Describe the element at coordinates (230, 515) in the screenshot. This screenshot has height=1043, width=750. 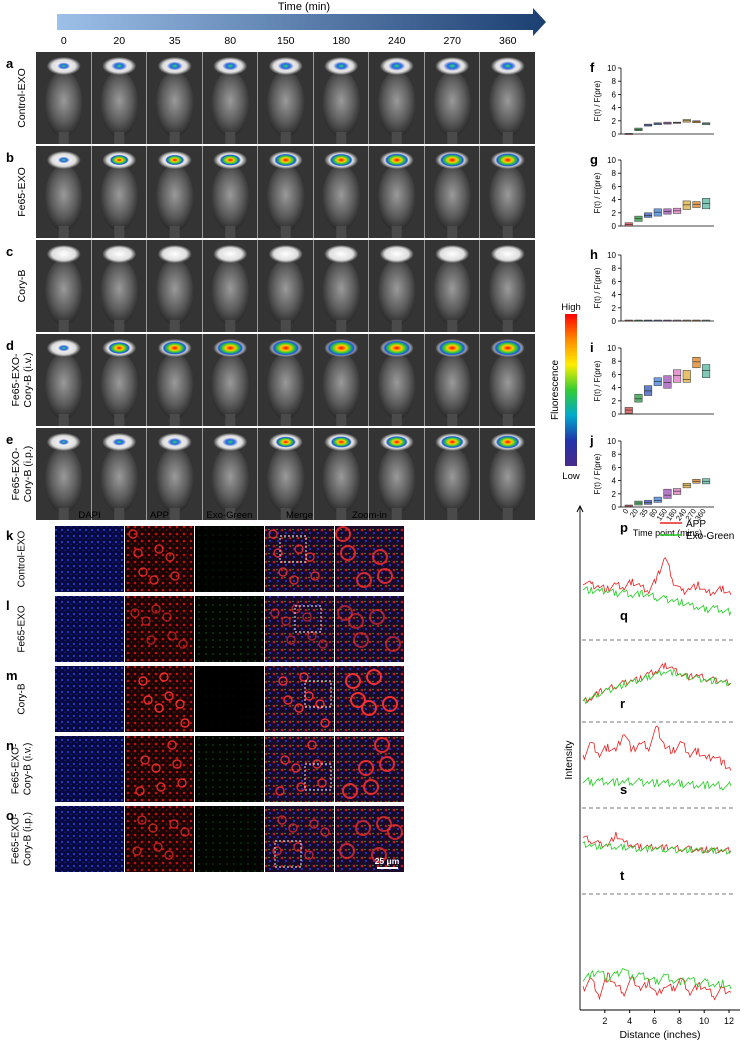
I see `column-header-exo-green: Exo-Green` at that location.